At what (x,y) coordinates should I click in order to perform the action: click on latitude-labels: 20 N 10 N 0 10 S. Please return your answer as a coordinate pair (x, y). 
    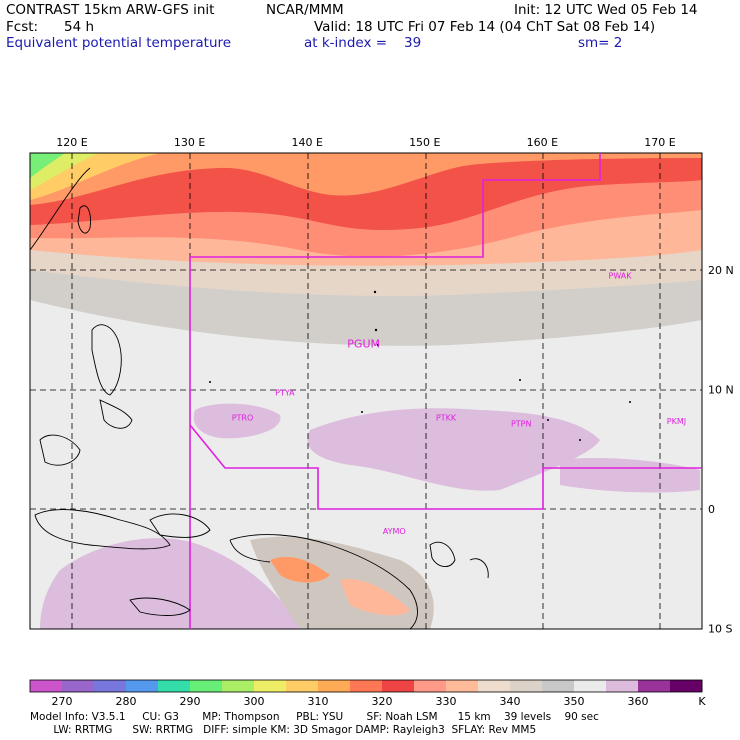
    Looking at the image, I should click on (721, 450).